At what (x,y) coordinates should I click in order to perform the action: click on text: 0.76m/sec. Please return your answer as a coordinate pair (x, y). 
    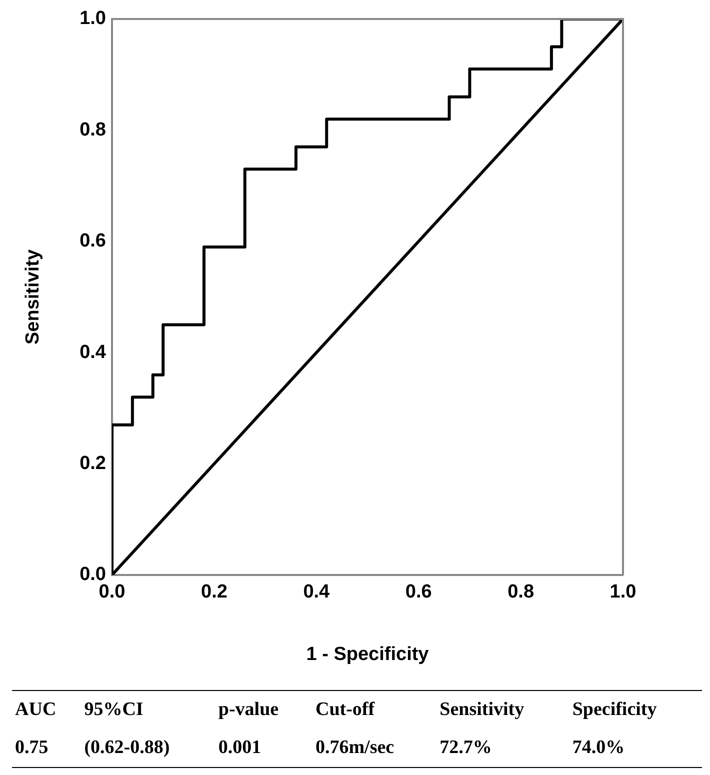
    Looking at the image, I should click on (355, 748).